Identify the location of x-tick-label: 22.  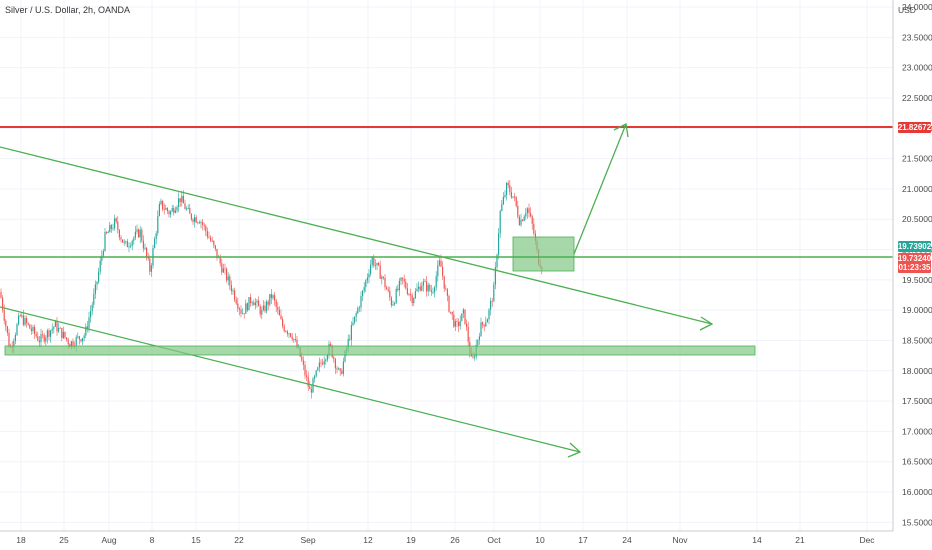
(239, 540).